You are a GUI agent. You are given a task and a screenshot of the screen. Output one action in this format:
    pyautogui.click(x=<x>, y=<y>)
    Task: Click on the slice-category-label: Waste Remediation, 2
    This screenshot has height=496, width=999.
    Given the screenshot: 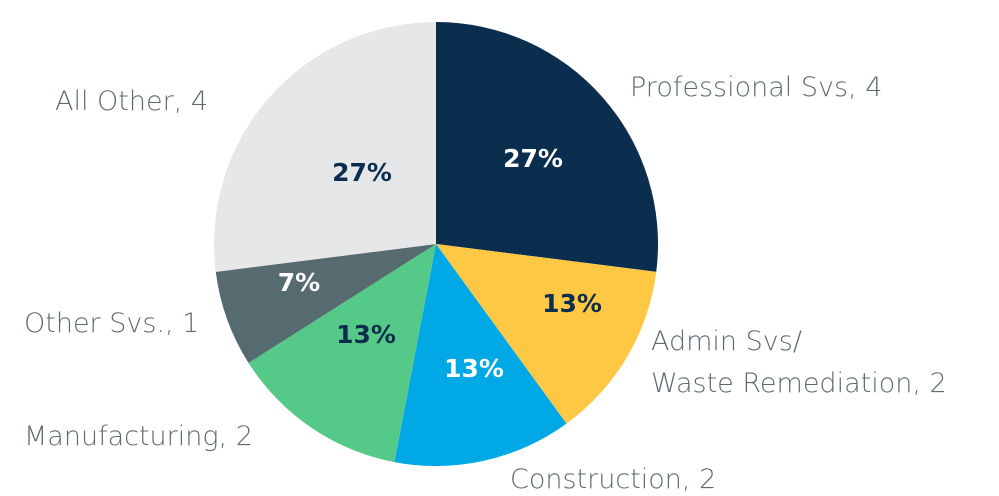 What is the action you would take?
    pyautogui.click(x=799, y=383)
    